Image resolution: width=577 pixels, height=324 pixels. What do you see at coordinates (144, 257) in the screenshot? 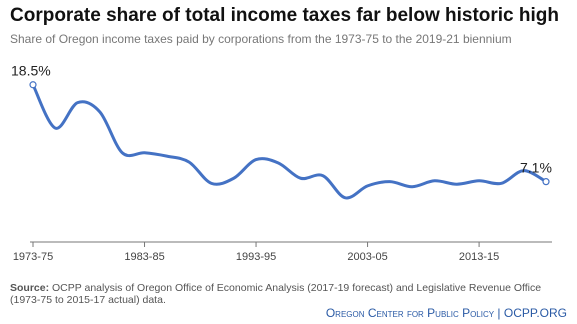
I see `x-tick-label: 1983-85` at bounding box center [144, 257].